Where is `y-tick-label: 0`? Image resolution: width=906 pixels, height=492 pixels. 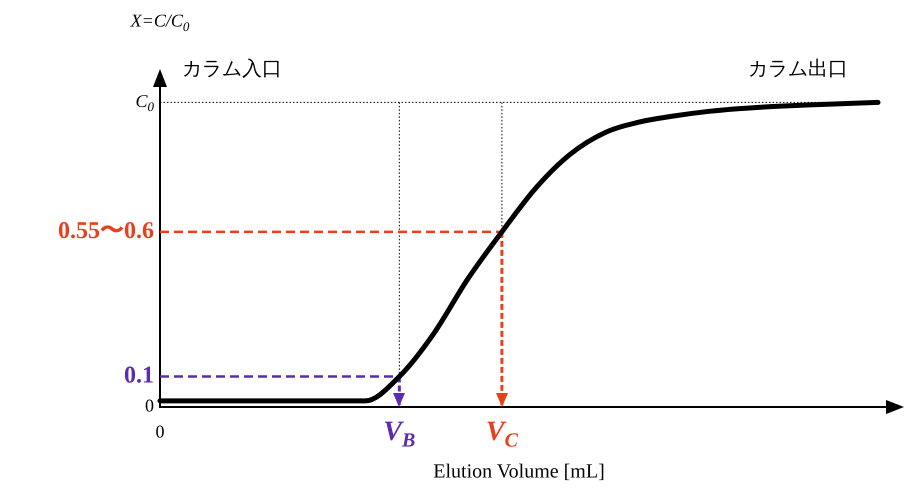
y-tick-label: 0 is located at coordinates (149, 406).